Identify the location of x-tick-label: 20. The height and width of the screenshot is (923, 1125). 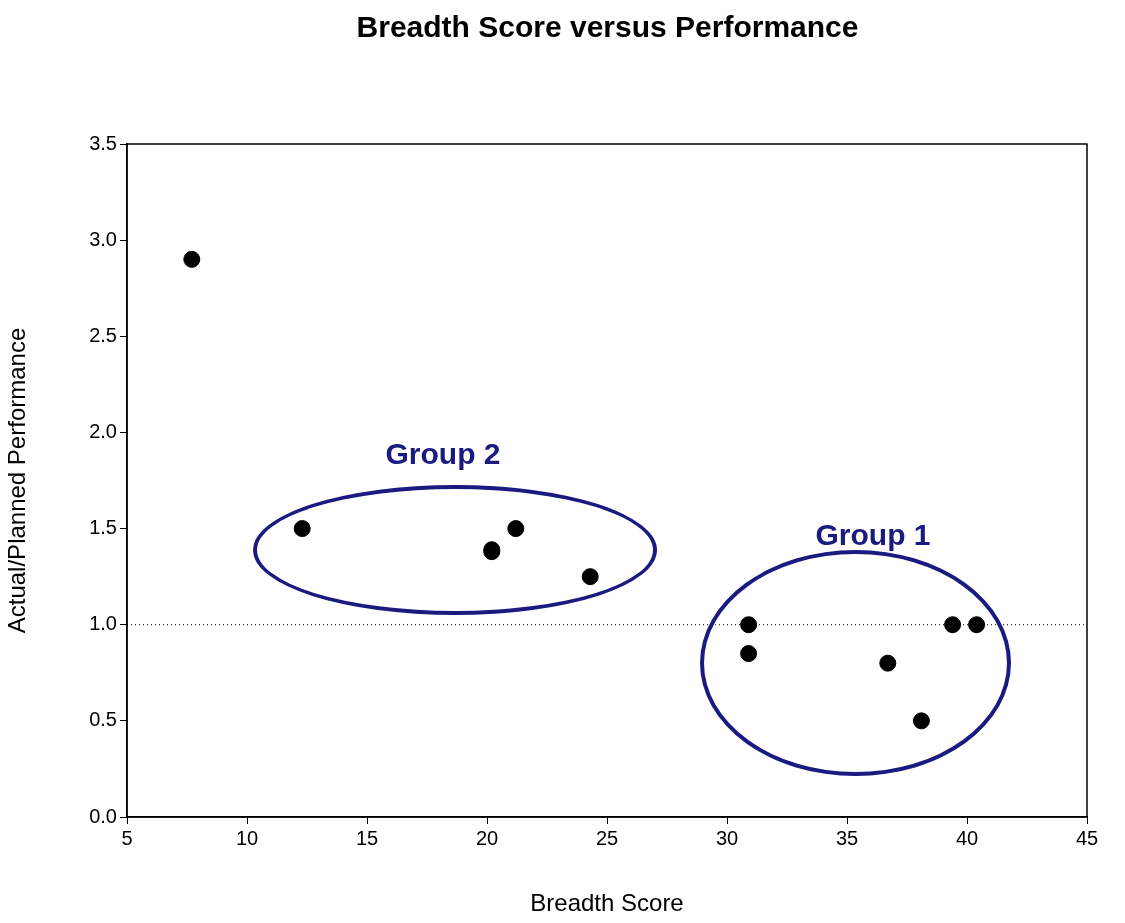
(487, 837).